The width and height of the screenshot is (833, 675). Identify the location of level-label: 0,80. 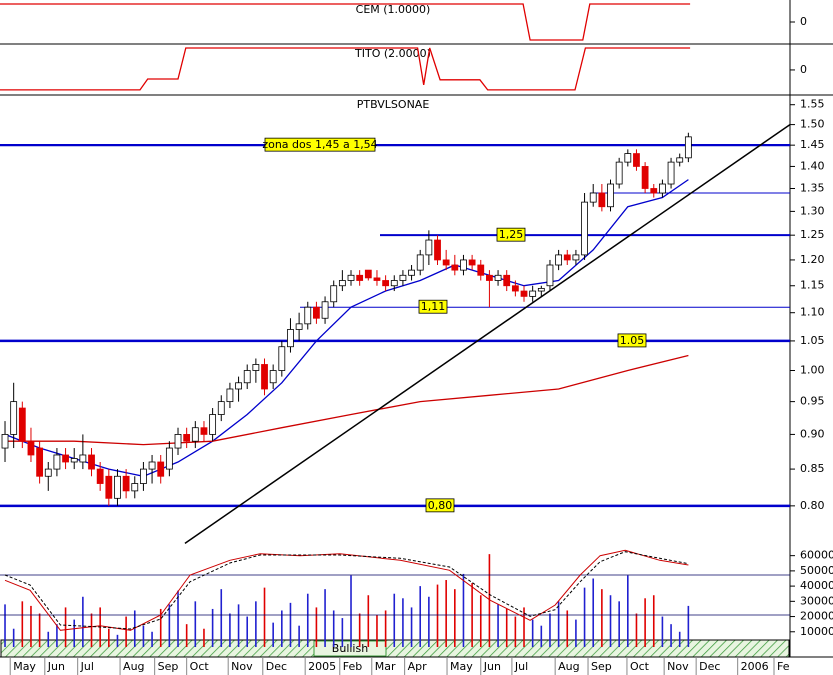
(440, 505).